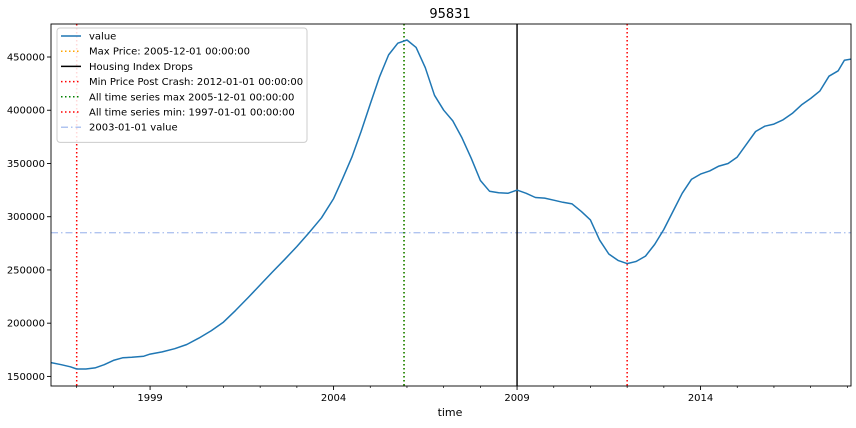 The height and width of the screenshot is (428, 856). I want to click on legend-label-5: All time series min: 1997-01-01 00:00:00, so click(192, 113).